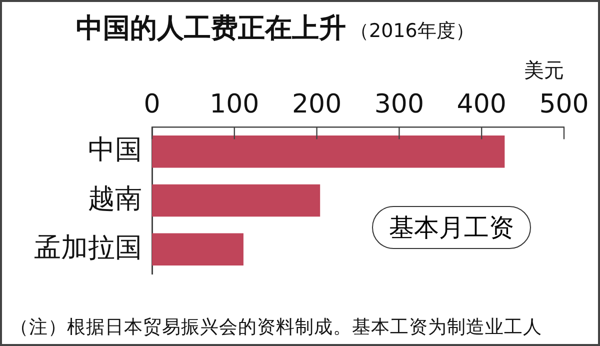 The image size is (600, 346). Describe the element at coordinates (152, 104) in the screenshot. I see `x-tick-label: 0` at that location.